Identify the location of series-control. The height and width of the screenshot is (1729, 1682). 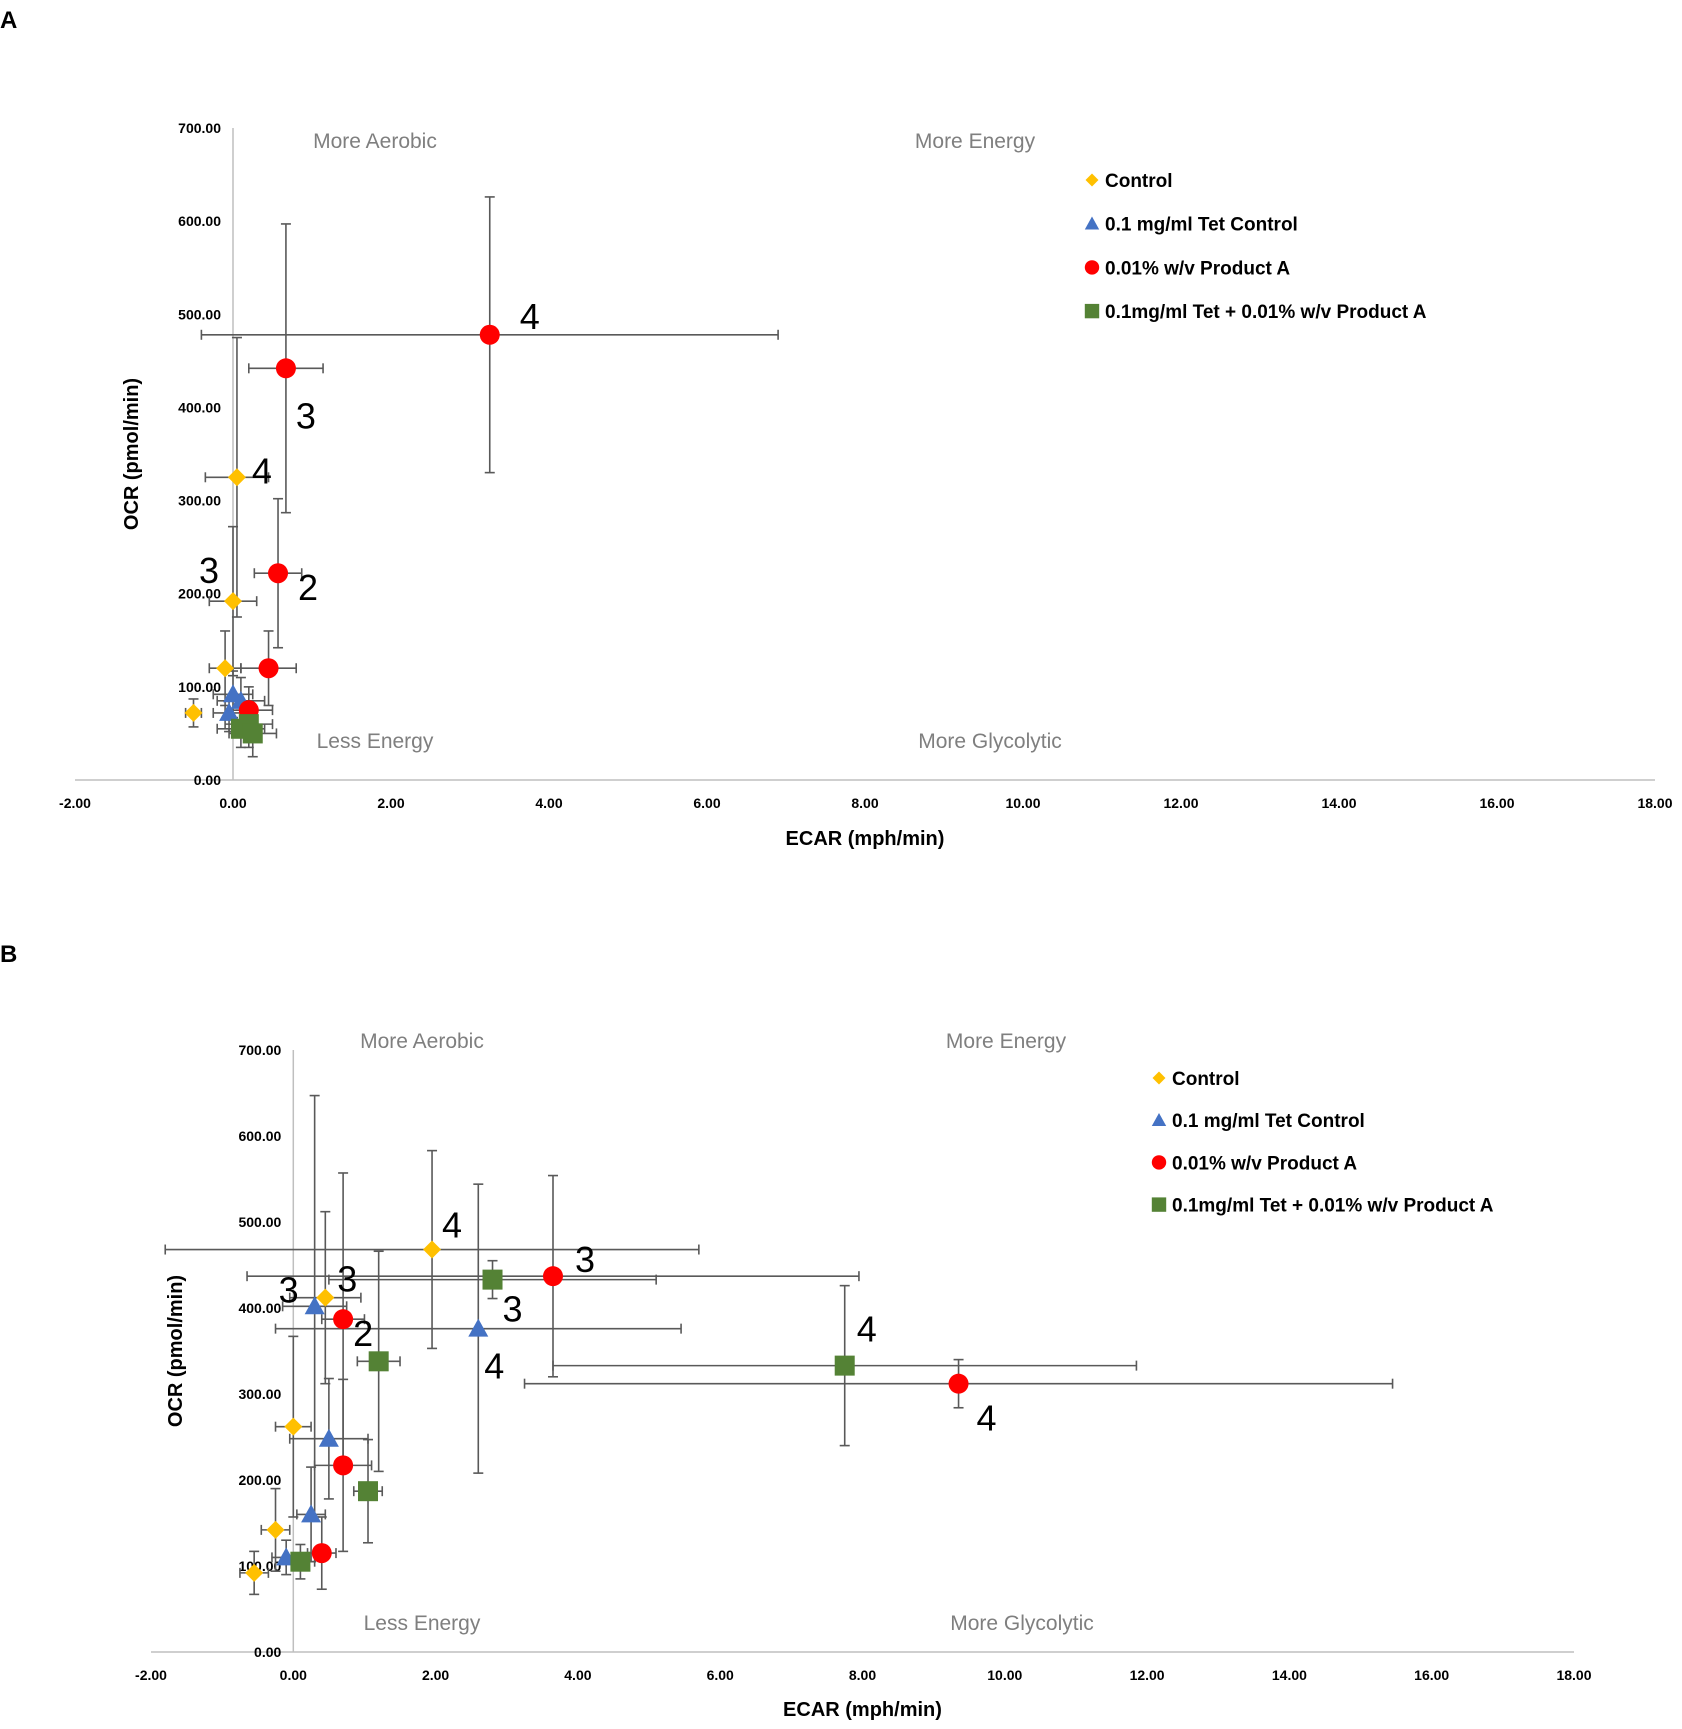
(343, 1411).